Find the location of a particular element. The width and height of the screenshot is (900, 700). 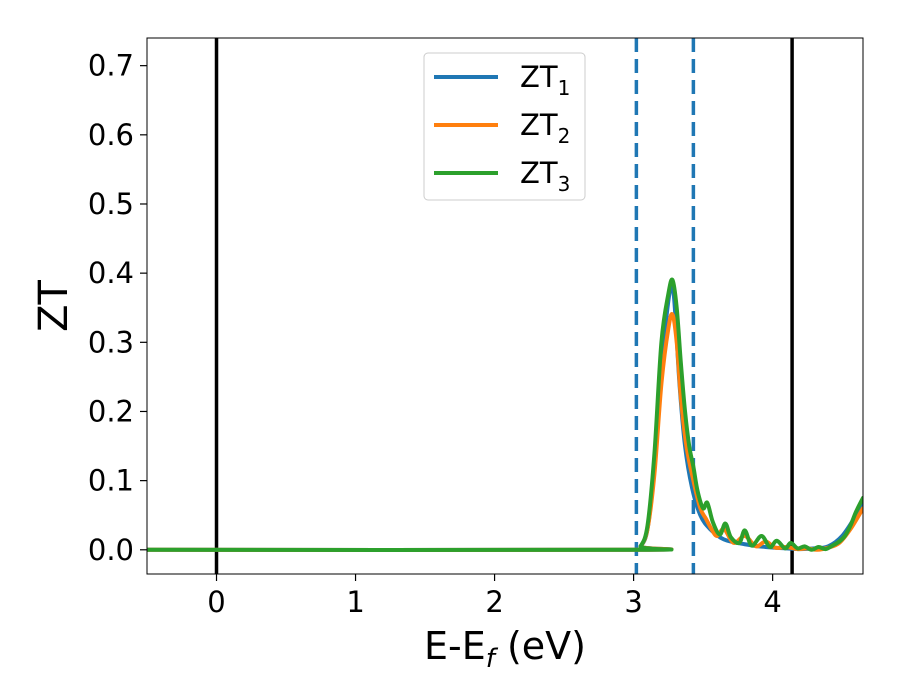

x-tick-label: 0 is located at coordinates (216, 602).